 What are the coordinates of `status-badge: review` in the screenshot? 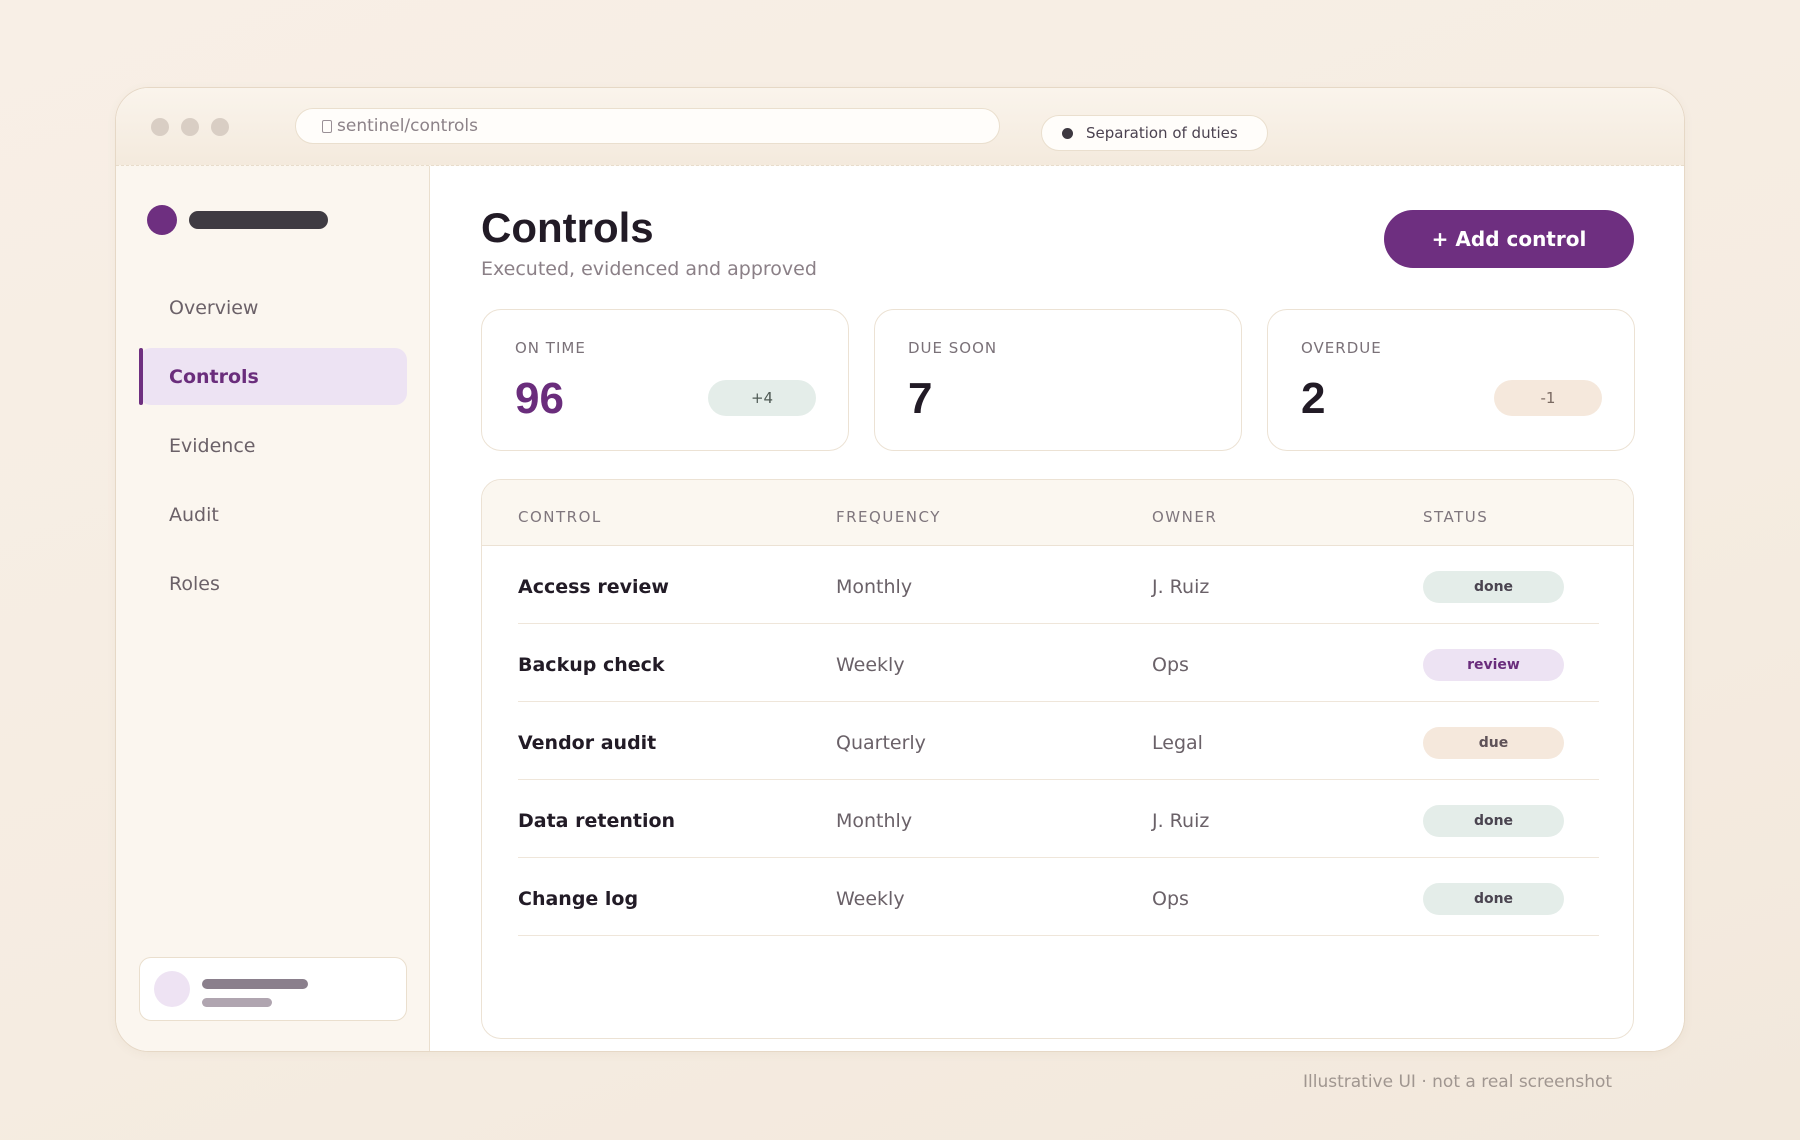 It's located at (1493, 665).